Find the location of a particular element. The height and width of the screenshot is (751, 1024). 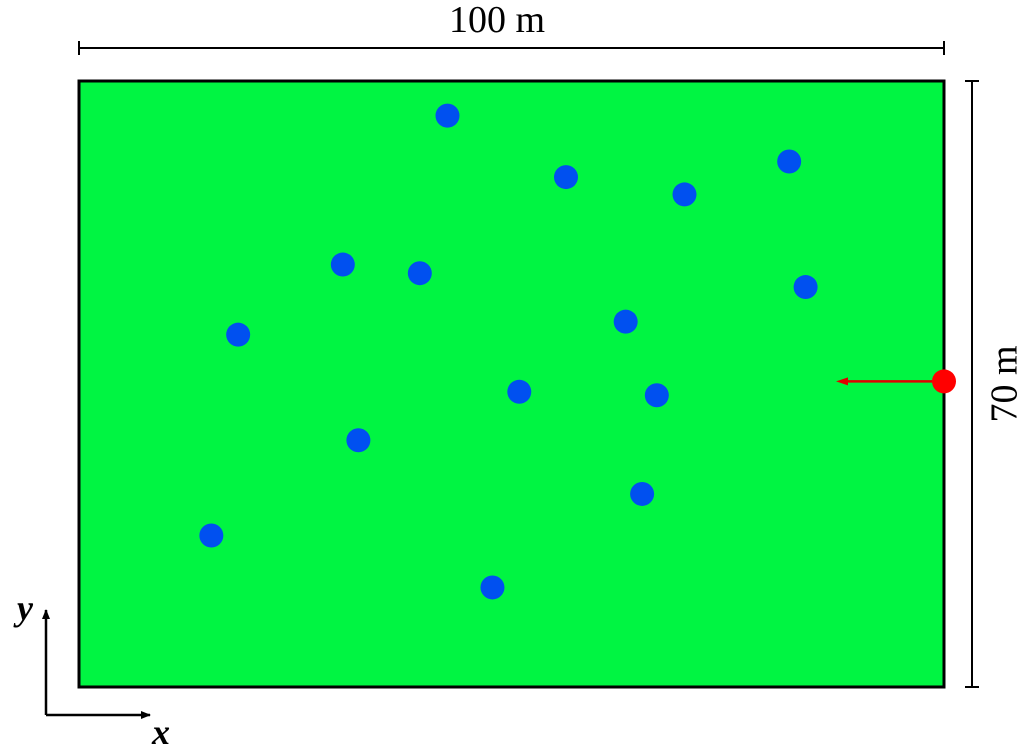

y-axis-label: y is located at coordinates (23, 608).